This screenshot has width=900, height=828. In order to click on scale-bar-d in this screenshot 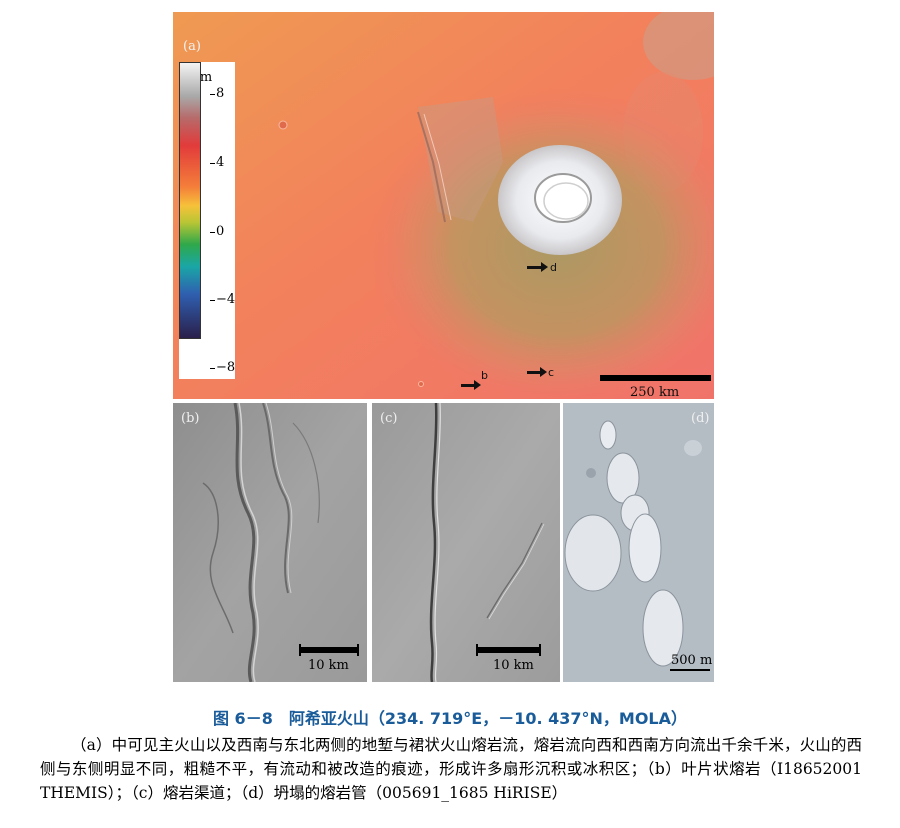, I will do `click(690, 670)`.